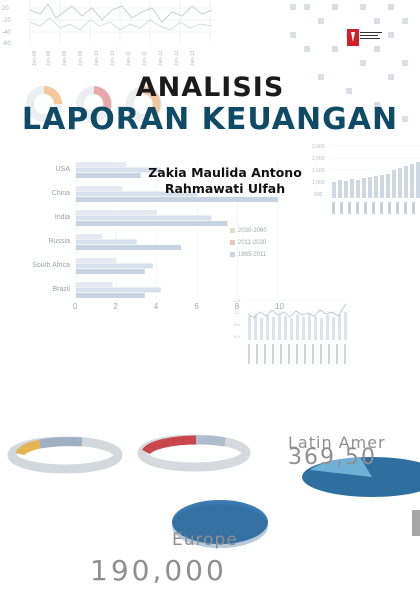 This screenshot has width=420, height=595. Describe the element at coordinates (65, 58) in the screenshot. I see `svg-text: Jan-09` at that location.